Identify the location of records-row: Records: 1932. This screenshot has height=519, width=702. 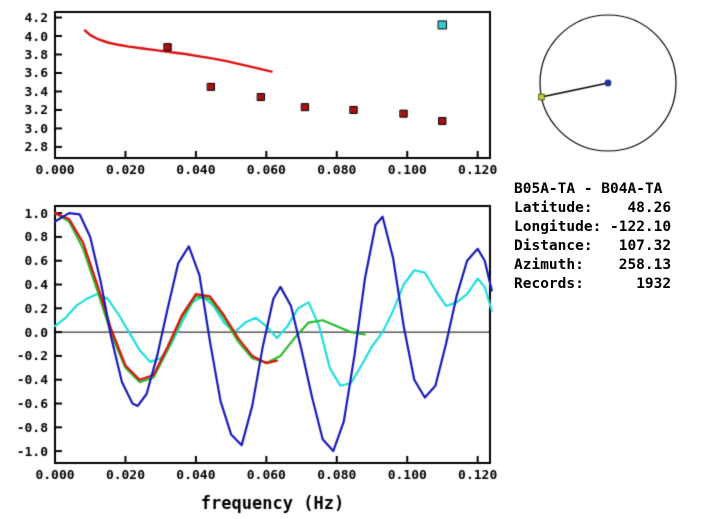
(607, 284).